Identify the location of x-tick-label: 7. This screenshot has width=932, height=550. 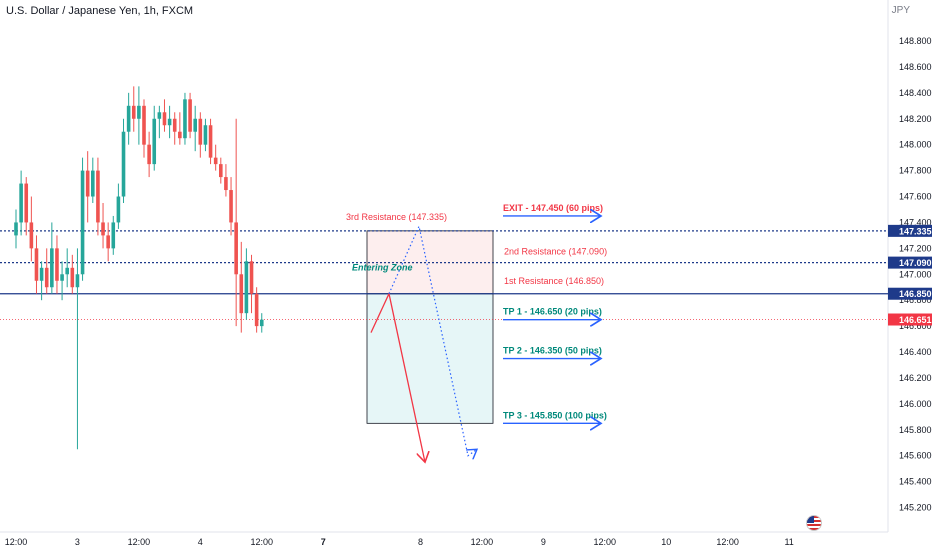
(323, 542).